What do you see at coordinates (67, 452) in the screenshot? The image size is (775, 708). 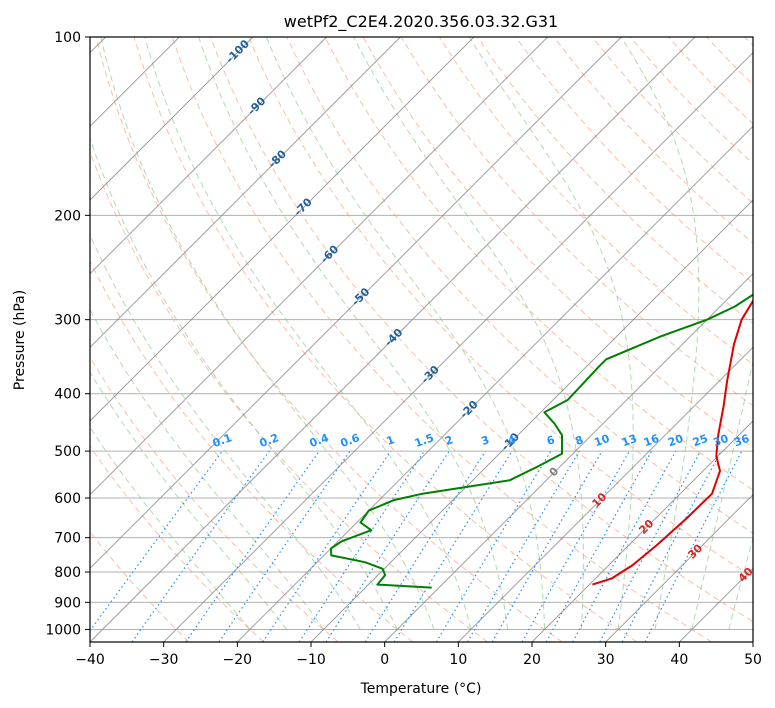 I see `y-tick-label: 500` at bounding box center [67, 452].